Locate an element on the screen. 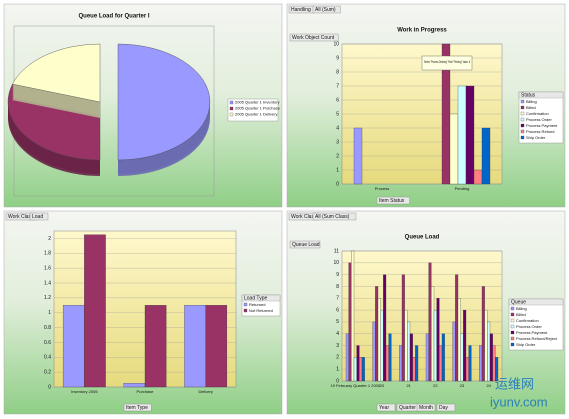 The width and height of the screenshot is (569, 419). pivot-button-label: Work Object Count is located at coordinates (313, 38).